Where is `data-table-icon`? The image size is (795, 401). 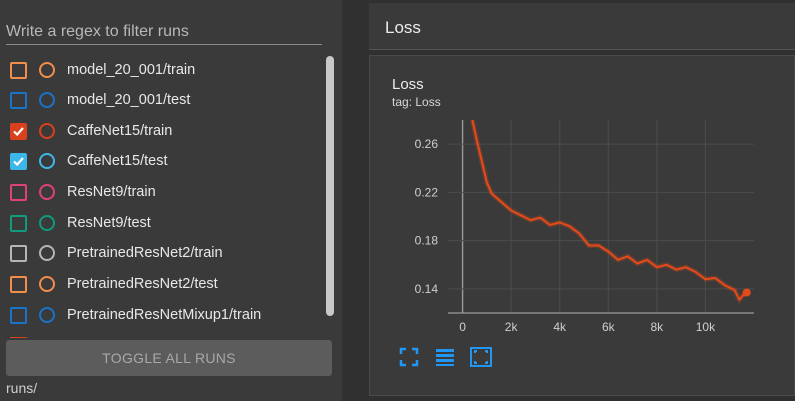 data-table-icon is located at coordinates (445, 357).